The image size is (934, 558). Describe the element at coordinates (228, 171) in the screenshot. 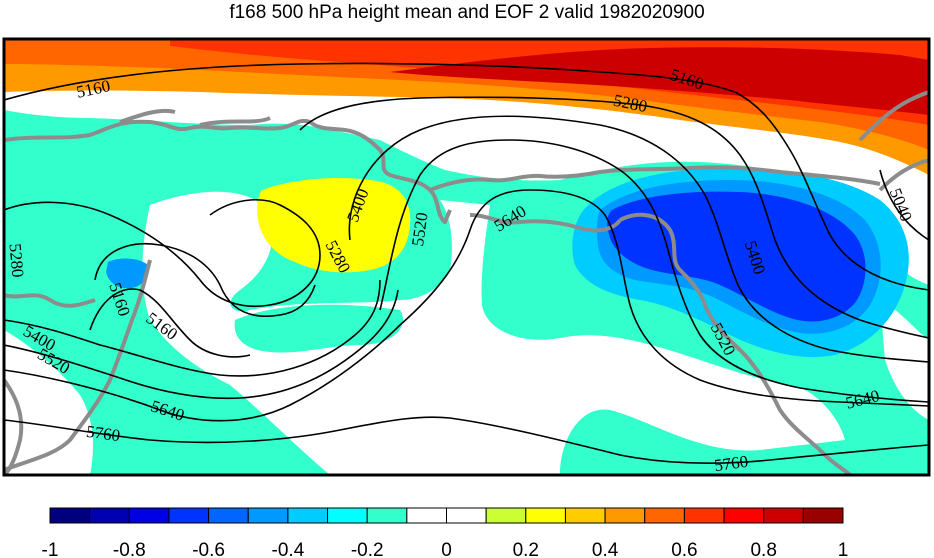

I see `coast-alaska` at that location.